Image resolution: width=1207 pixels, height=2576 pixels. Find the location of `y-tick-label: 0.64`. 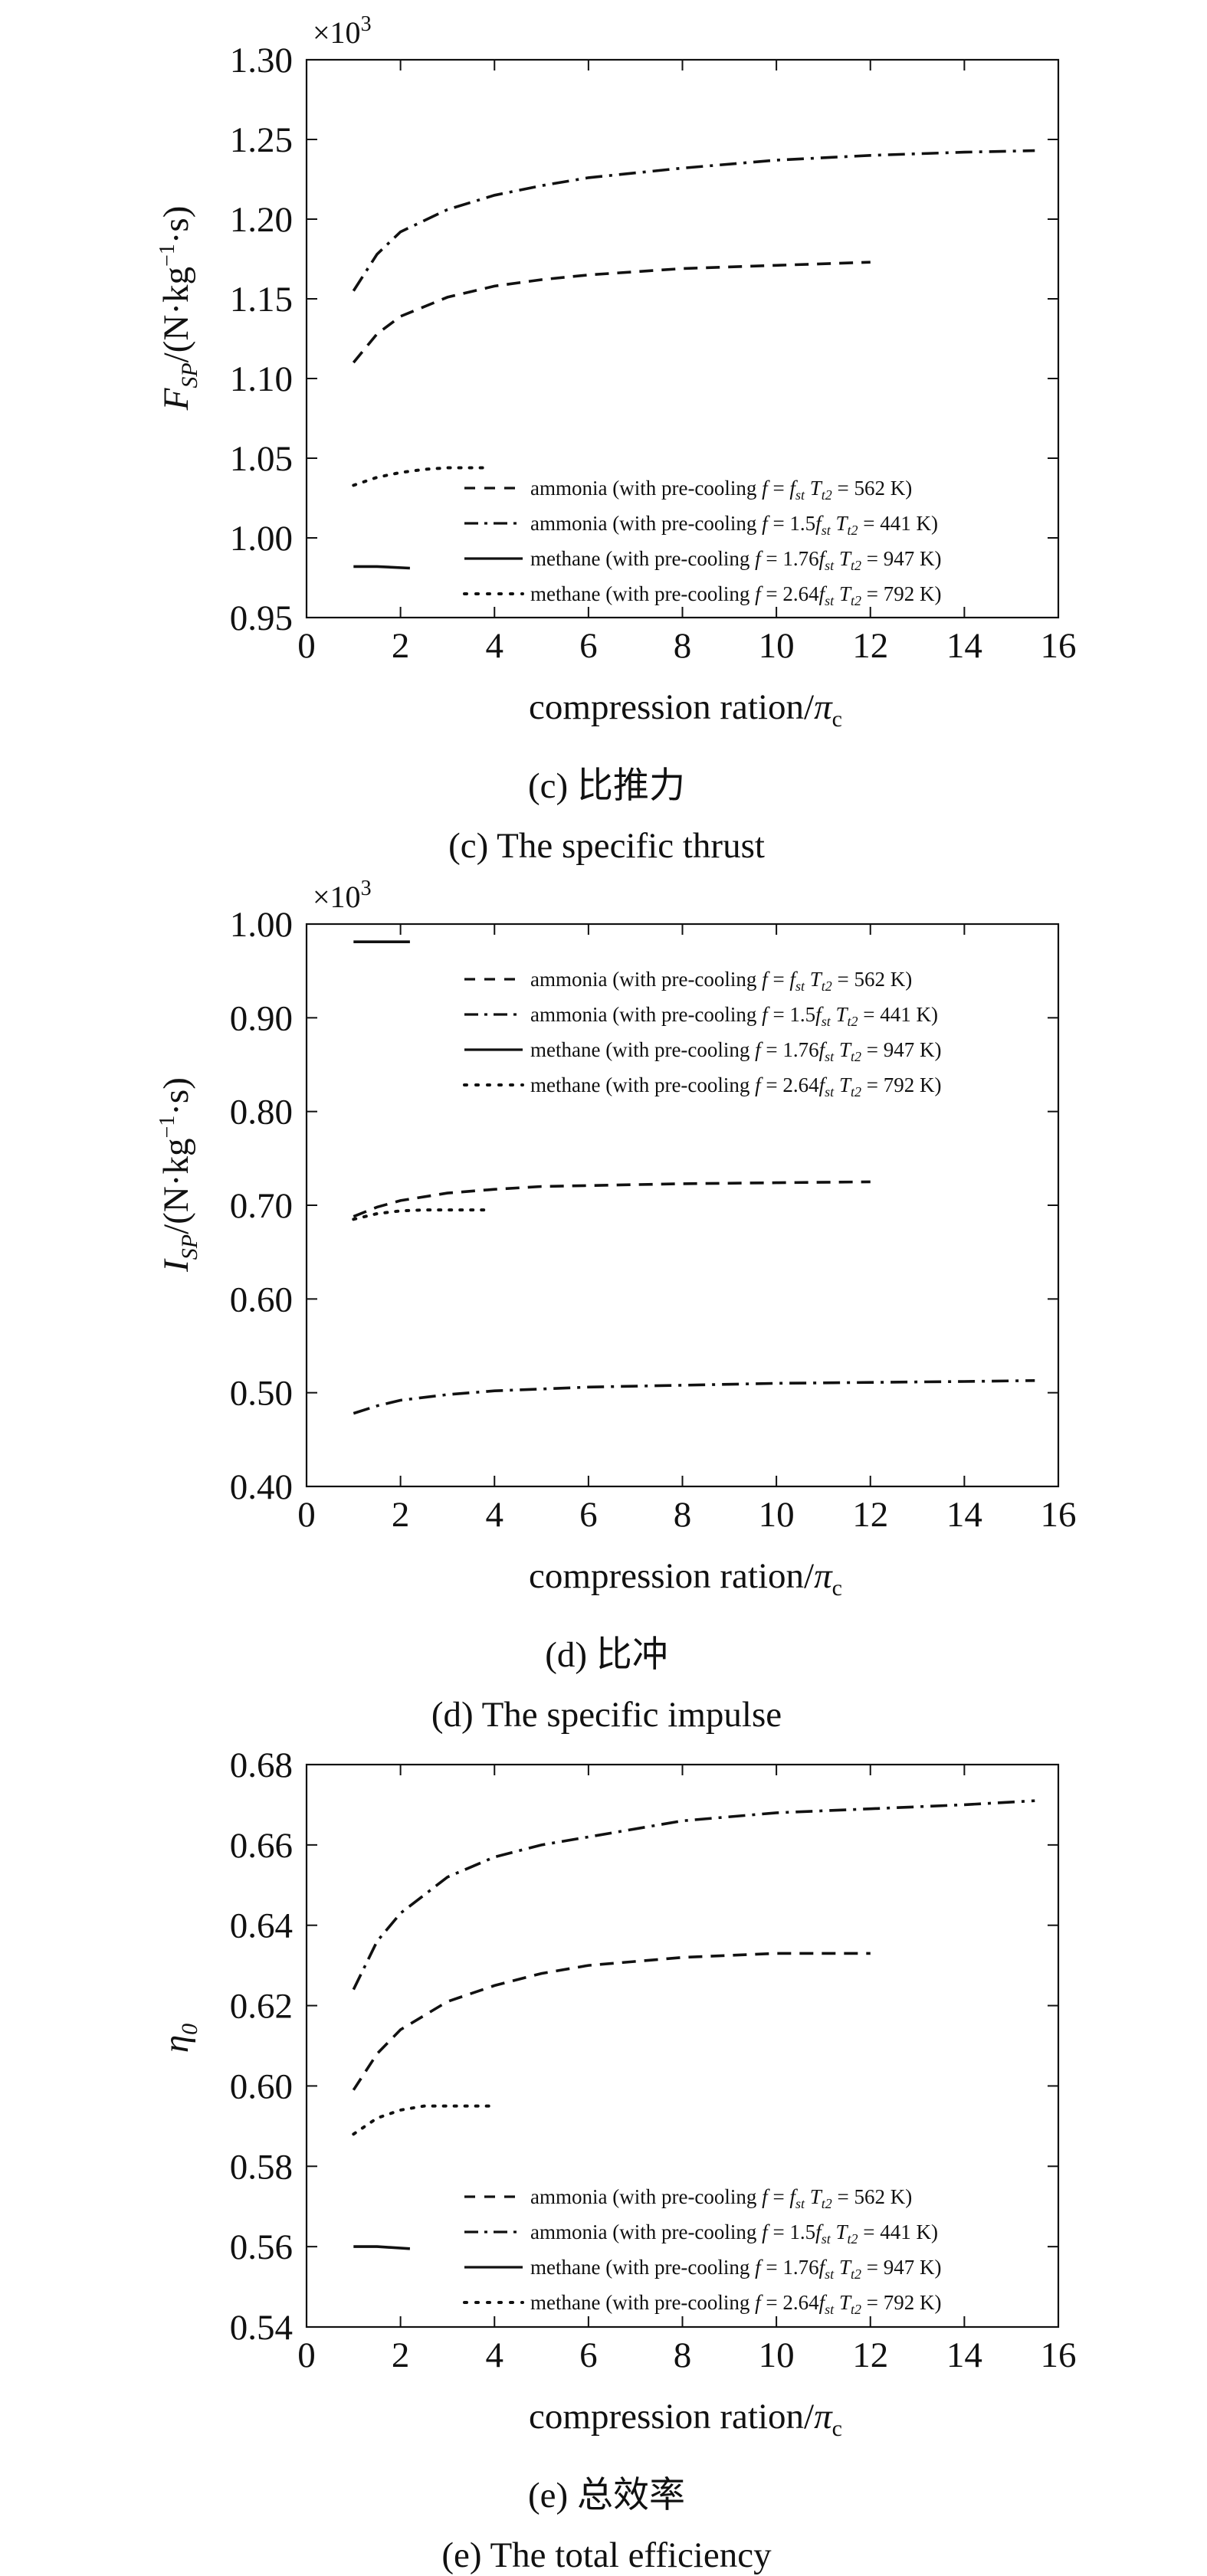

y-tick-label: 0.64 is located at coordinates (262, 1926).